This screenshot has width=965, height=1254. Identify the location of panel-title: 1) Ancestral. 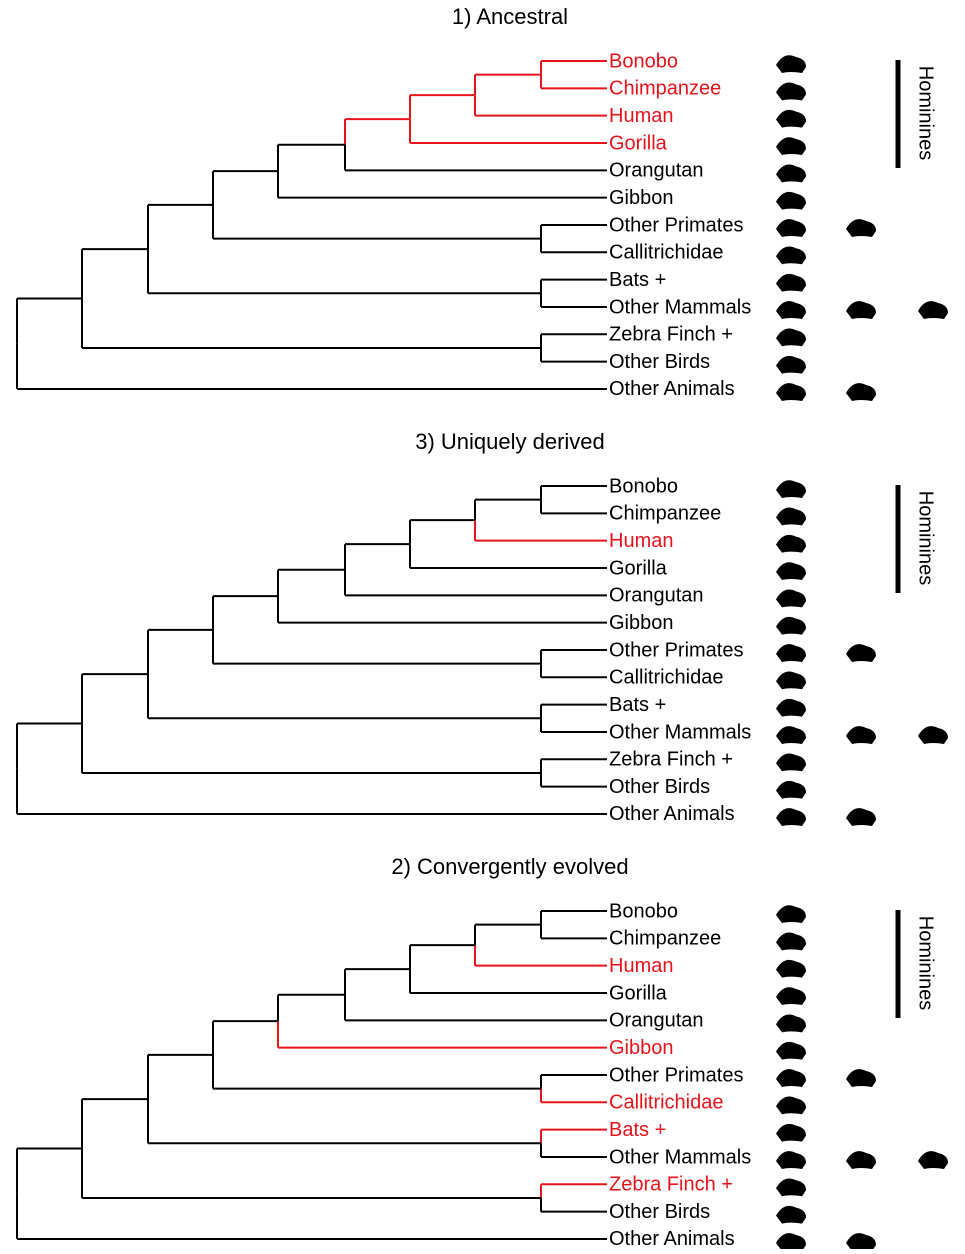
(510, 16).